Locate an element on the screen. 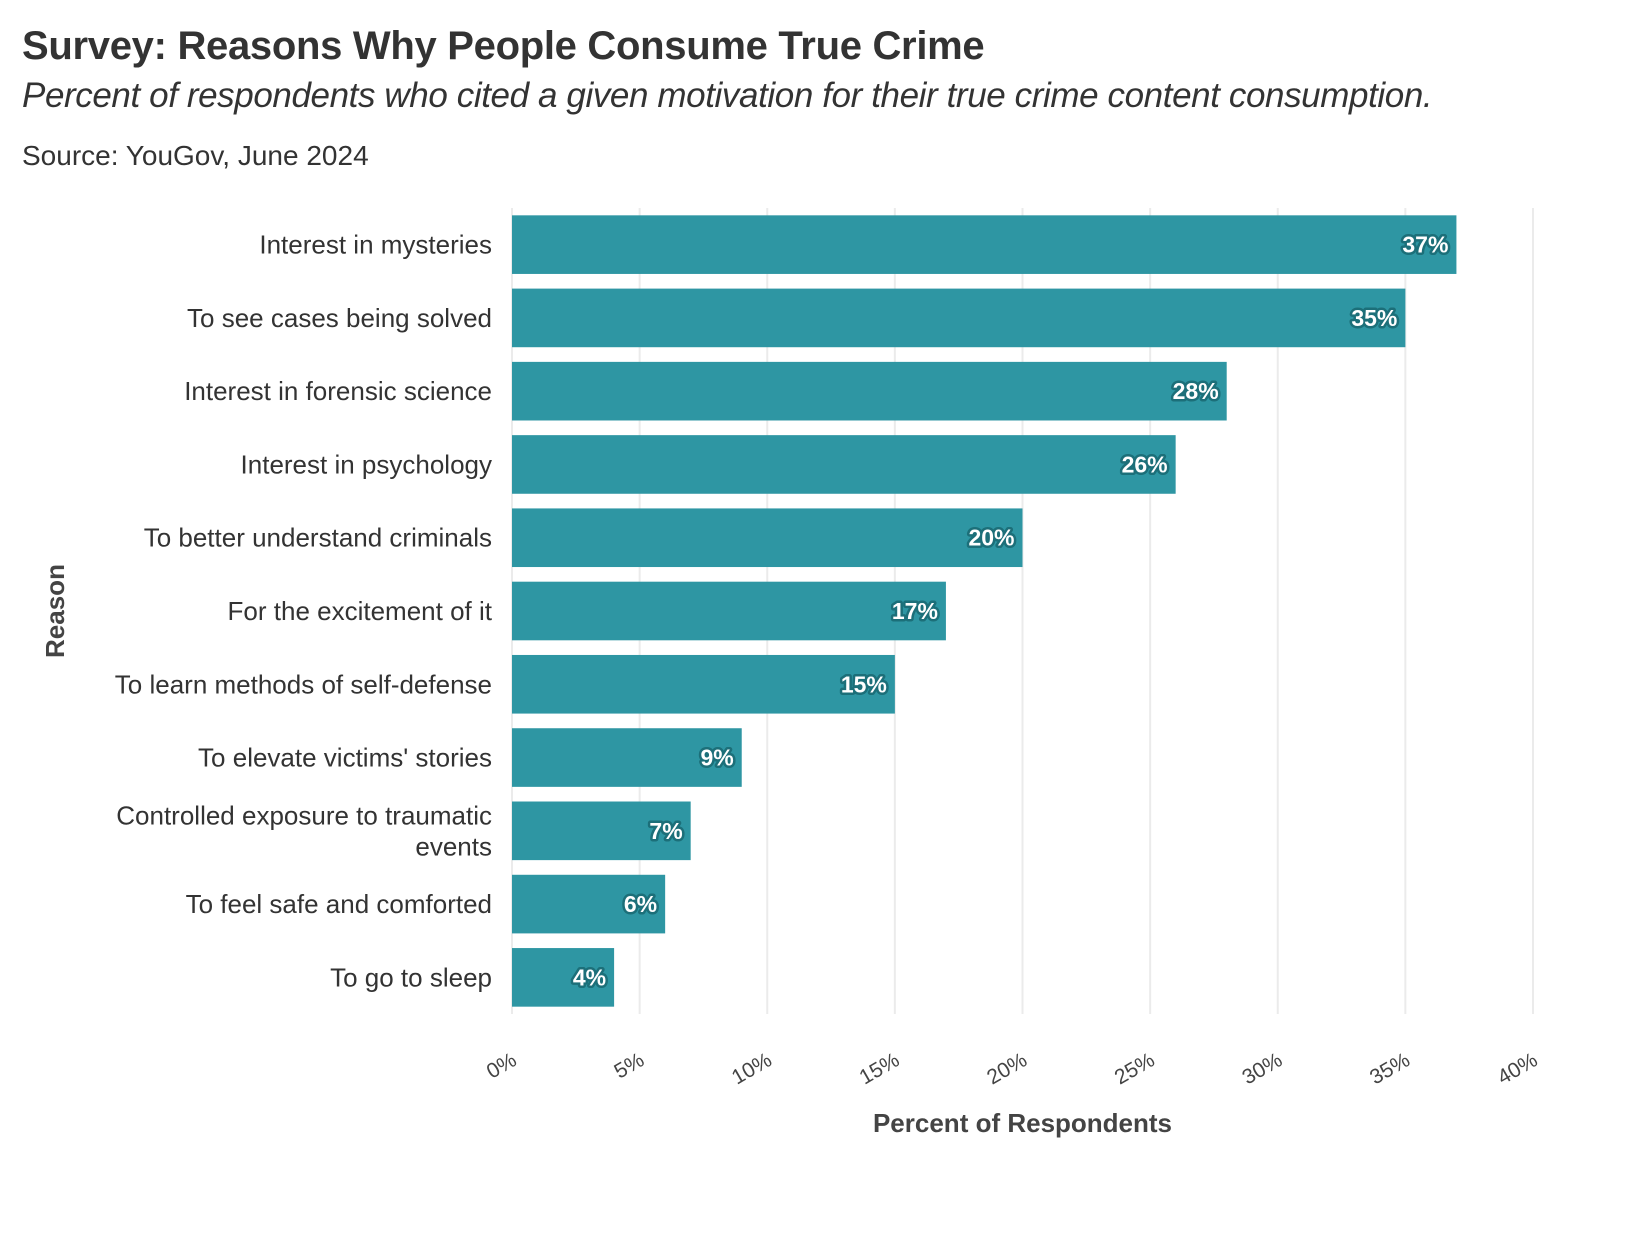  category-label: Interest in forensic science is located at coordinates (338, 391).